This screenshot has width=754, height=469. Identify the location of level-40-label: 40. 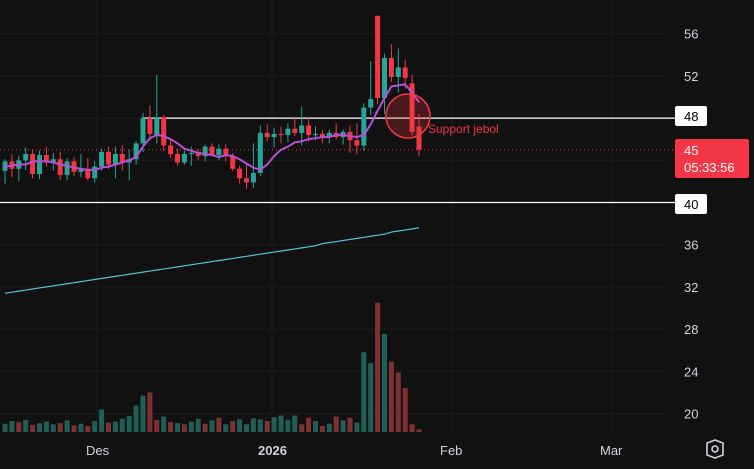
(691, 204).